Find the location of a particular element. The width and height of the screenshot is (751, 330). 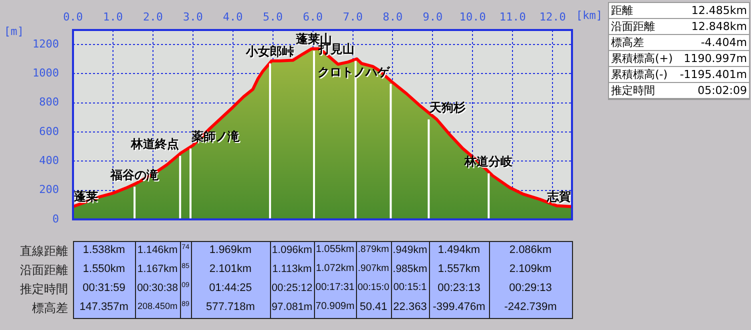

text: 1.969km is located at coordinates (230, 250).